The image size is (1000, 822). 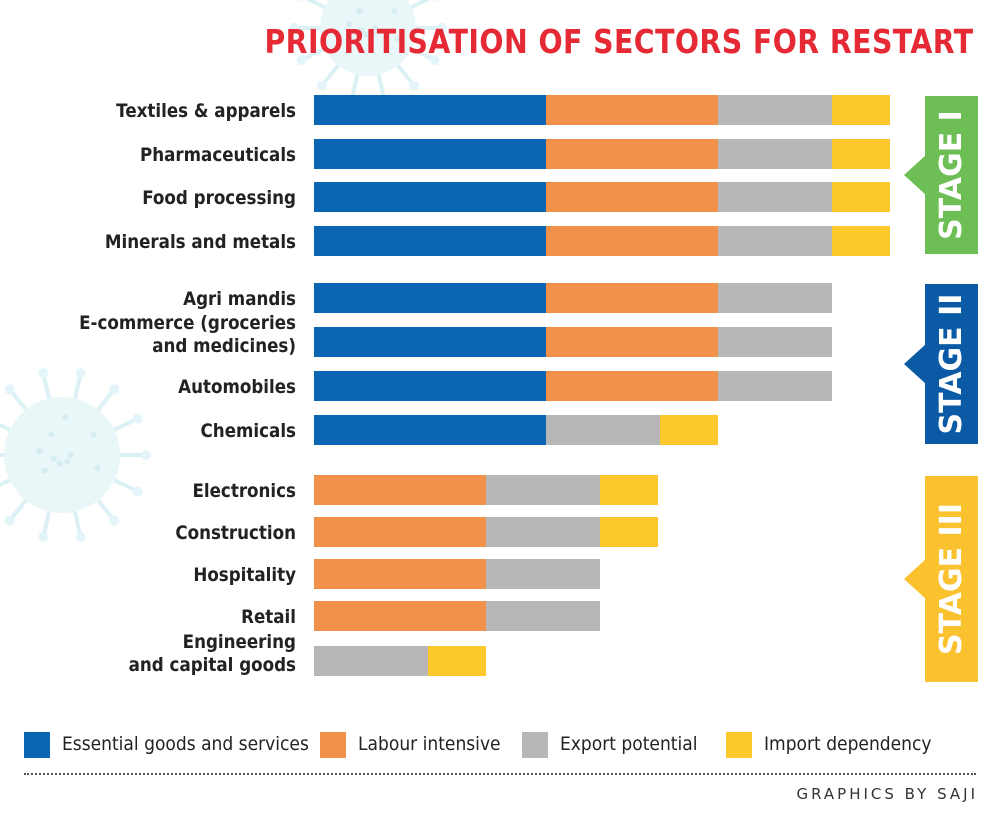 I want to click on category-label-2: Pharmaceuticals, so click(x=218, y=155).